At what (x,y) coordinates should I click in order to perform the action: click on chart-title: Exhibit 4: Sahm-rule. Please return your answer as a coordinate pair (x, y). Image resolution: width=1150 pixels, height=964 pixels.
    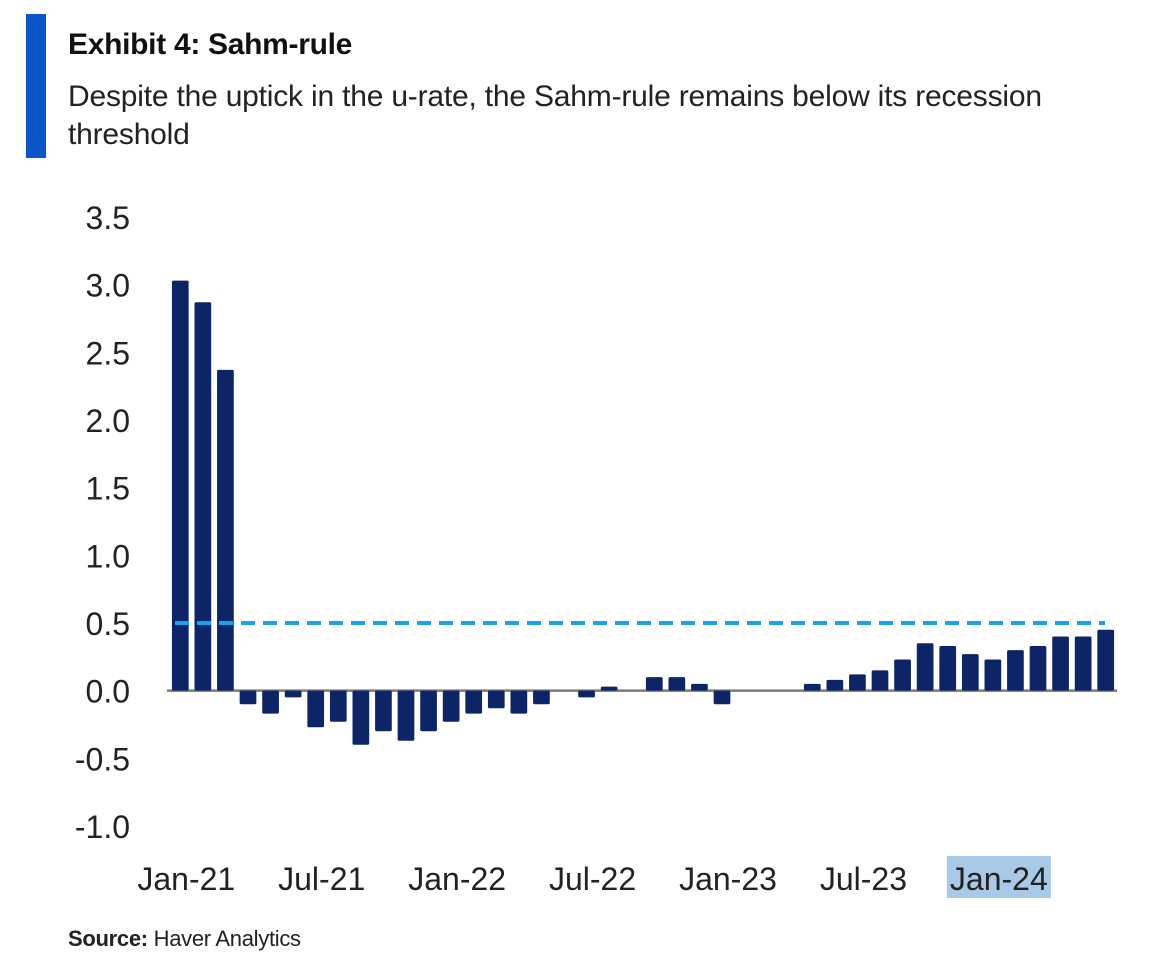
    Looking at the image, I should click on (210, 44).